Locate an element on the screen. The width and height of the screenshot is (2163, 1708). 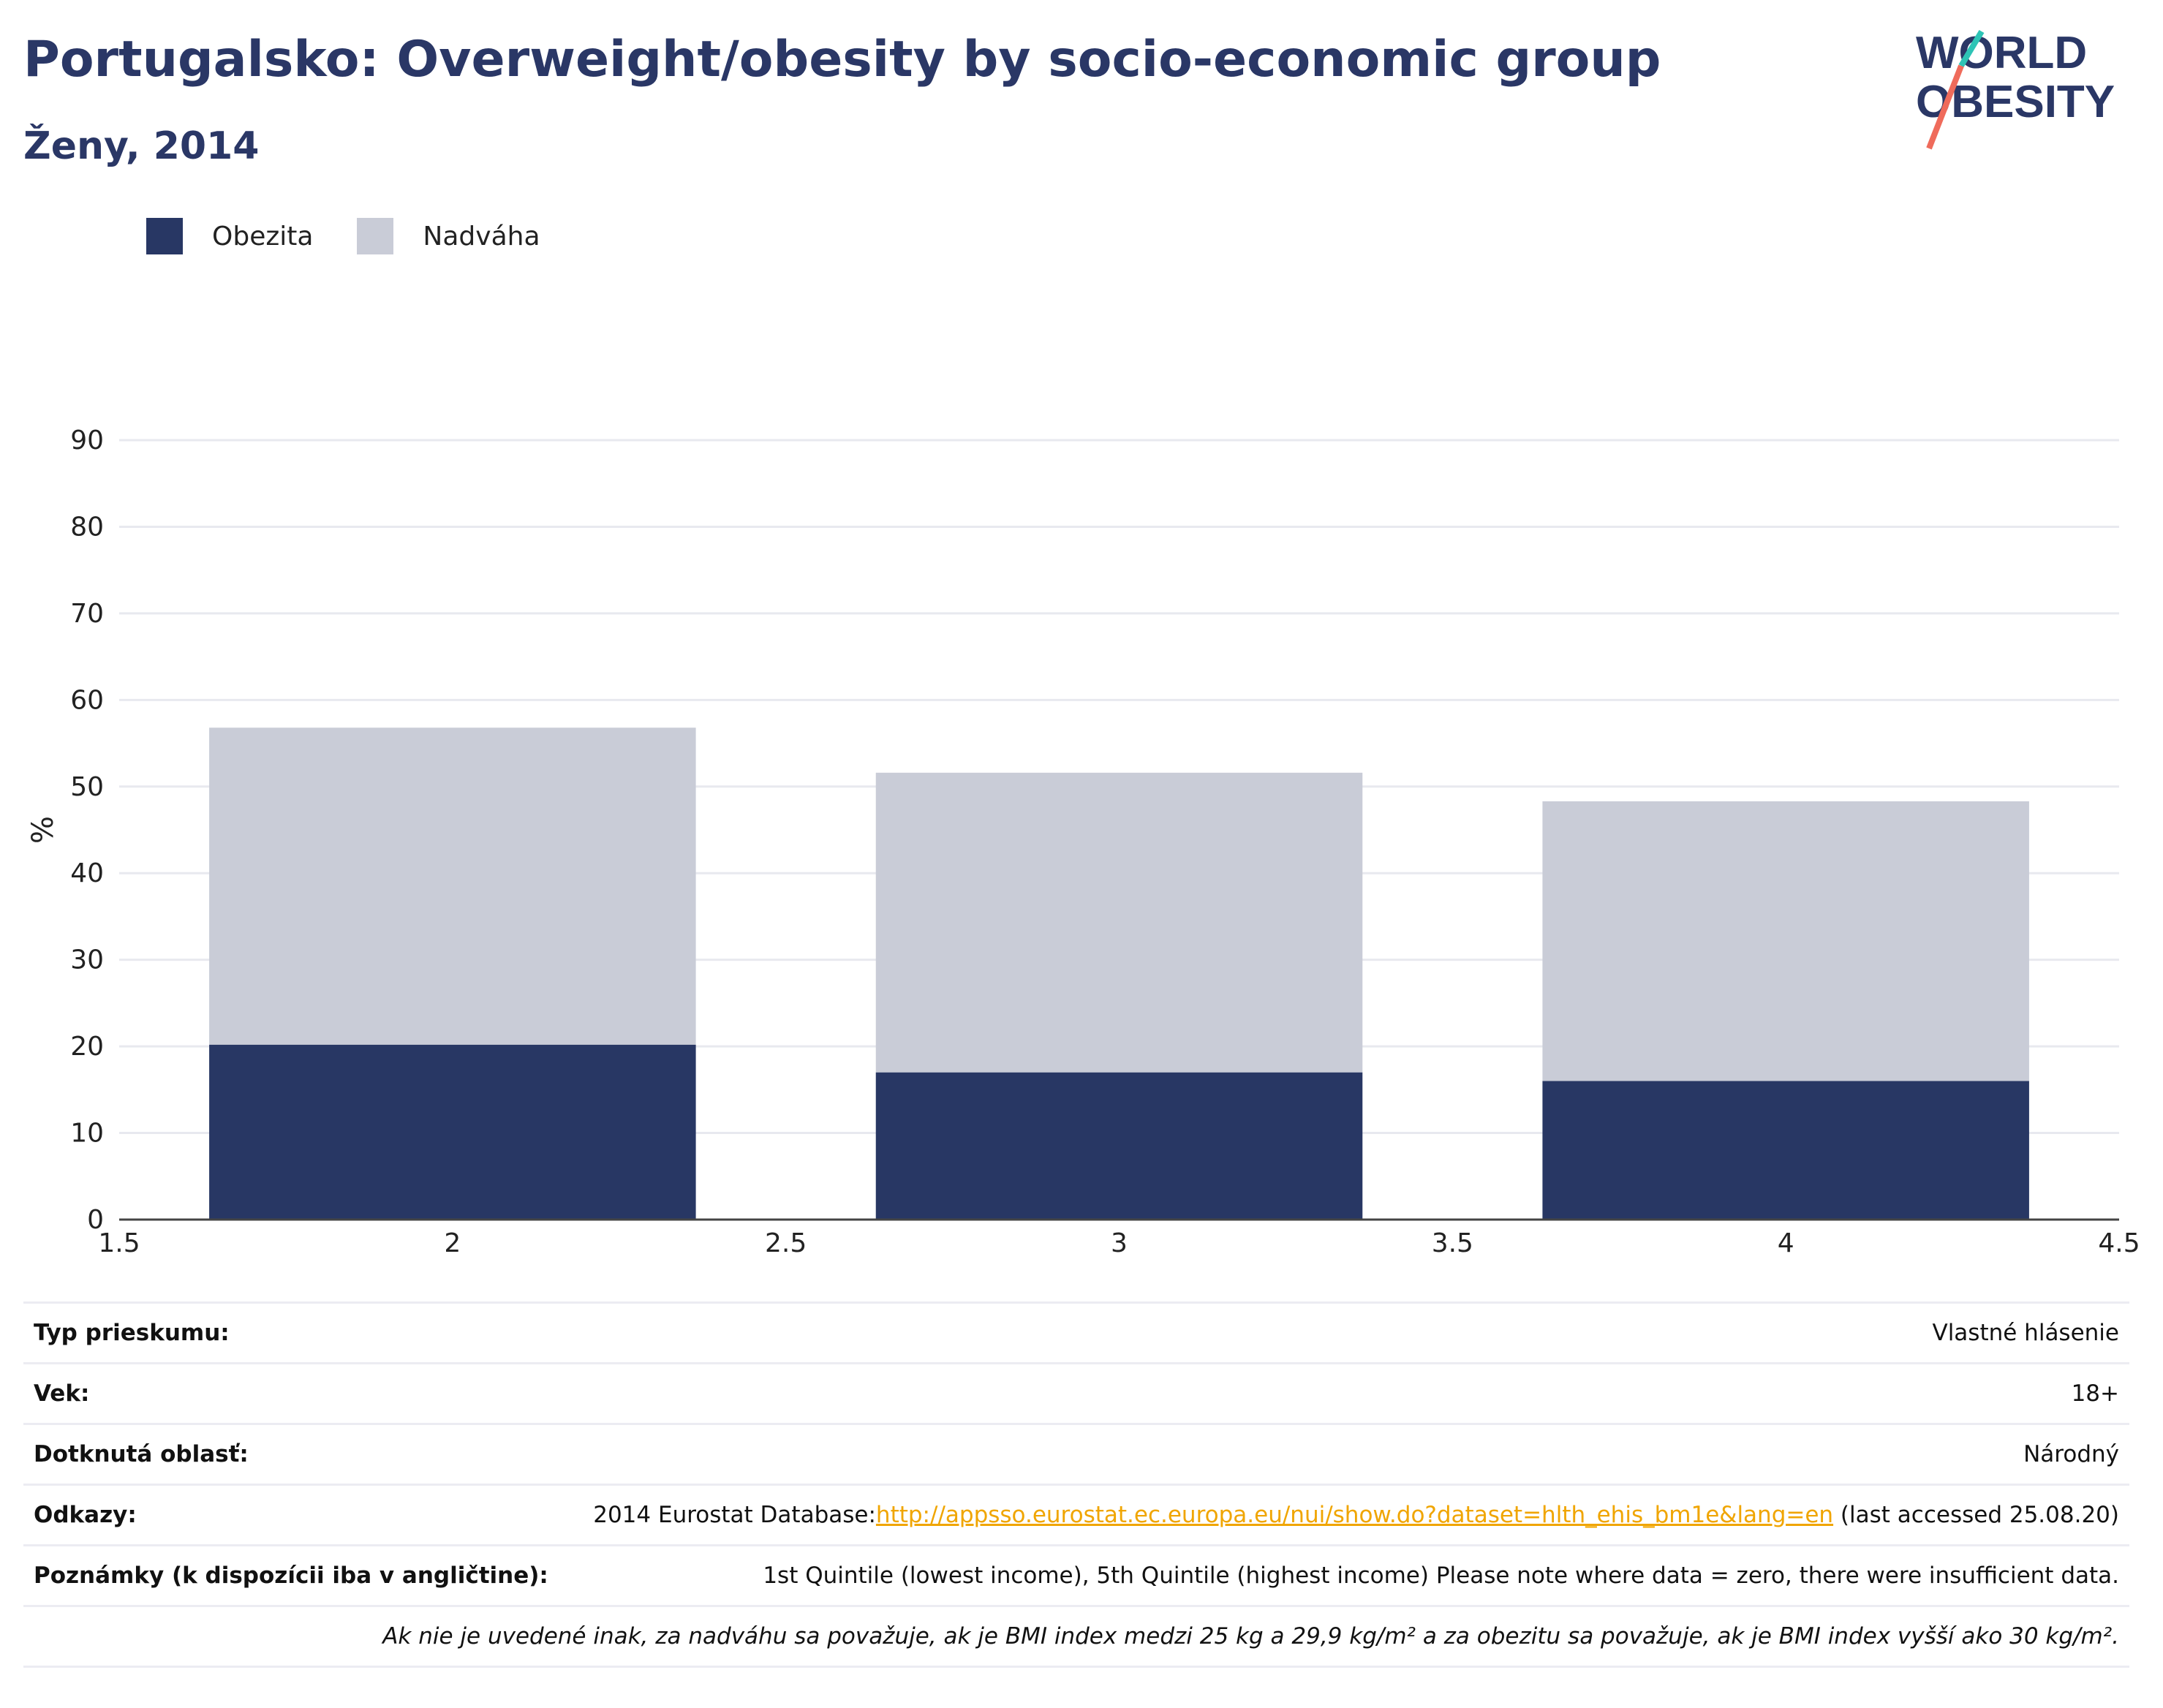
y-tick-label: 50 is located at coordinates (87, 787).